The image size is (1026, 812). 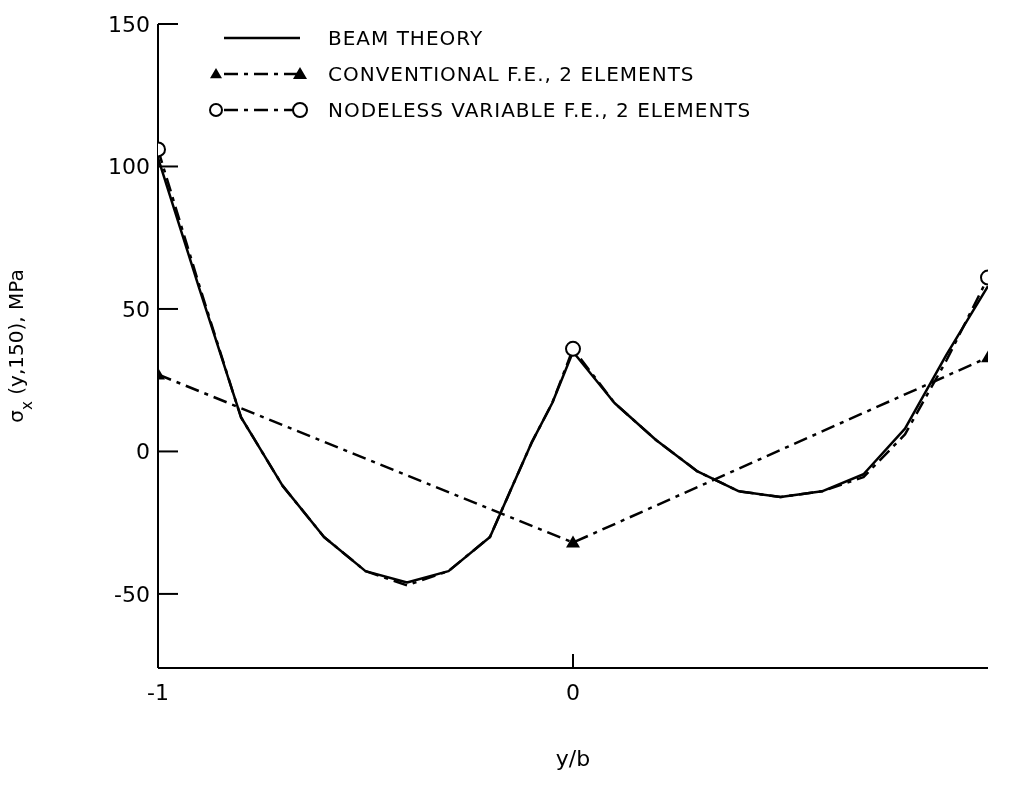 What do you see at coordinates (129, 24) in the screenshot?
I see `y-tick-label: 150` at bounding box center [129, 24].